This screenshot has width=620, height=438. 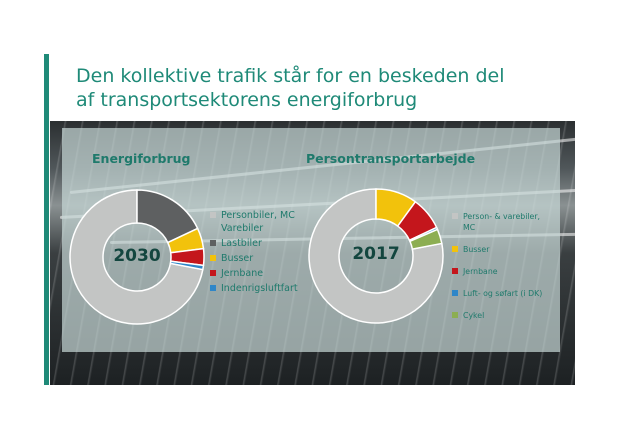 I want to click on chart1-legend-item: Personbiler, MC Varebiler, so click(x=260, y=222).